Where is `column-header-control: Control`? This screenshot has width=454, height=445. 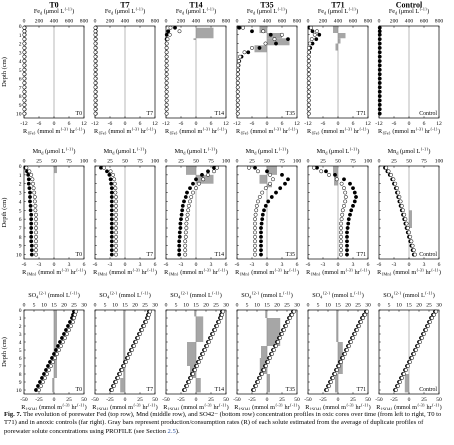
column-header-control: Control is located at coordinates (409, 5).